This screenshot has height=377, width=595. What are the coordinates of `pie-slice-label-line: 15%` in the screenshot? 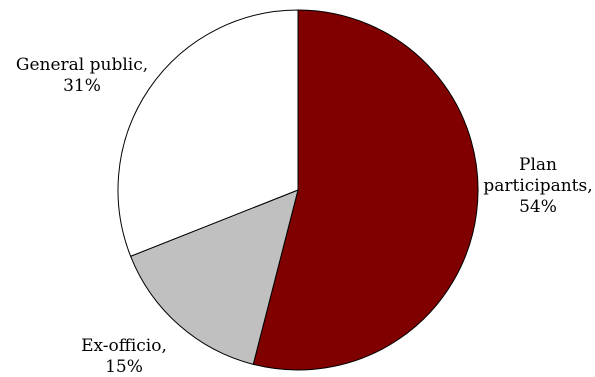 It's located at (124, 367).